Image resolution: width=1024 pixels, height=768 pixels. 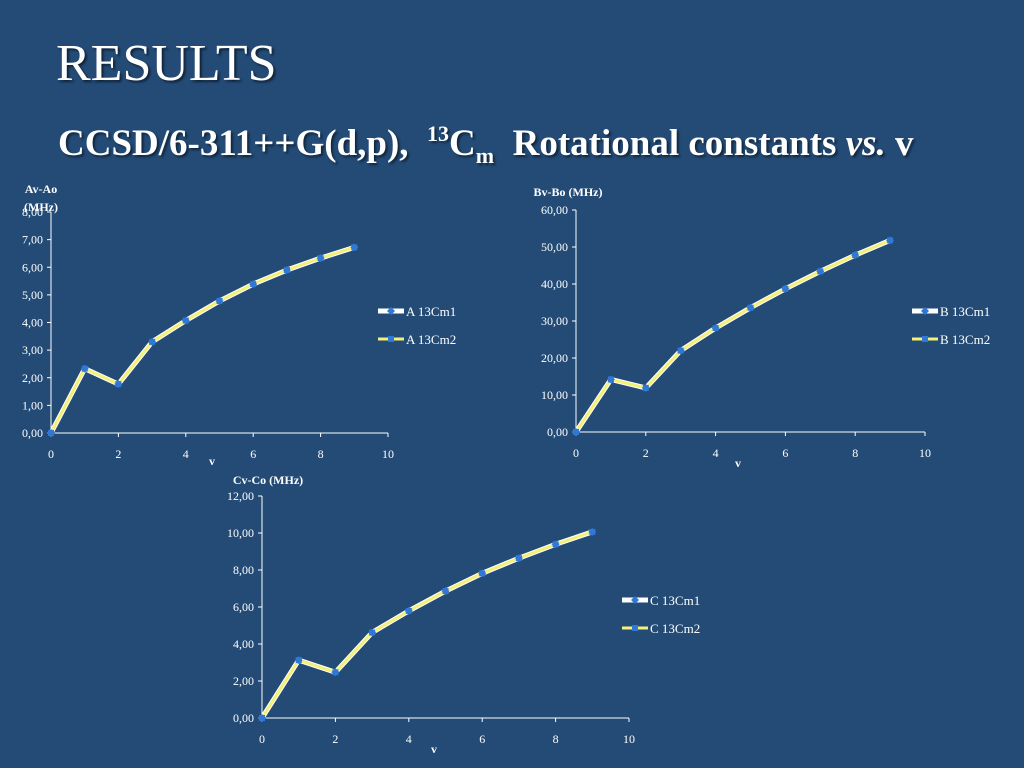 What do you see at coordinates (32, 350) in the screenshot?
I see `y-tick-label: 3,00` at bounding box center [32, 350].